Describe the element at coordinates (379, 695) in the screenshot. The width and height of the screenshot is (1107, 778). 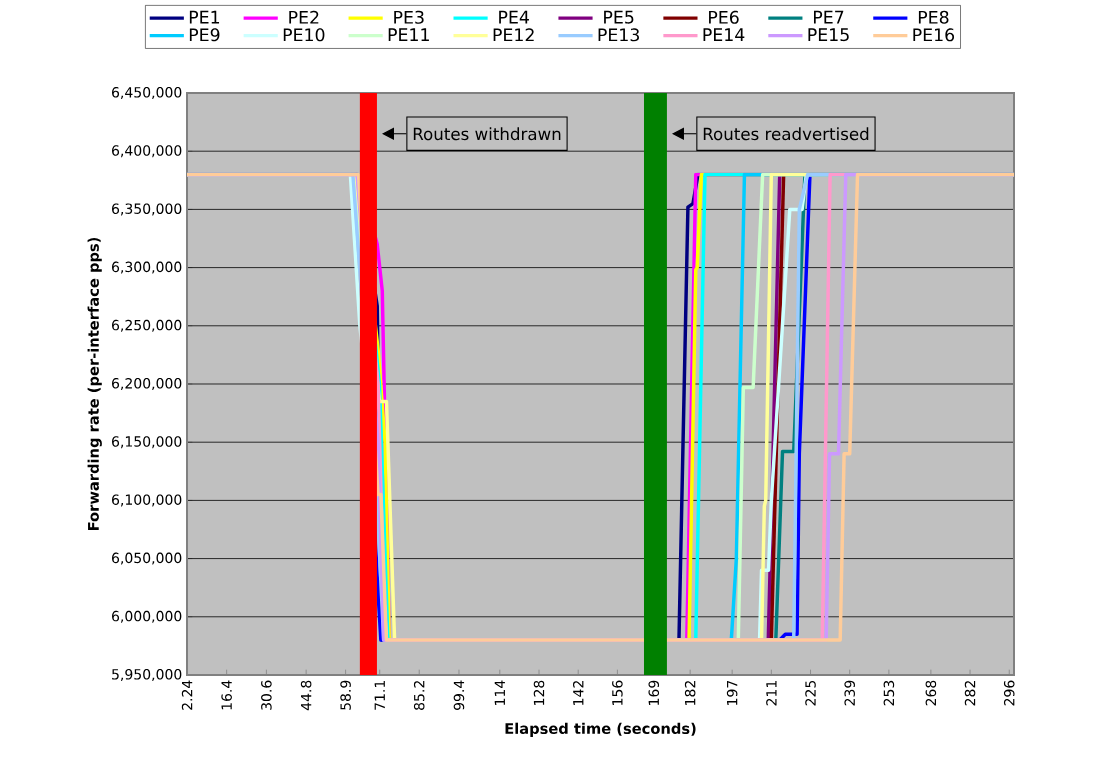
I see `x-tick-label: 71.1` at that location.